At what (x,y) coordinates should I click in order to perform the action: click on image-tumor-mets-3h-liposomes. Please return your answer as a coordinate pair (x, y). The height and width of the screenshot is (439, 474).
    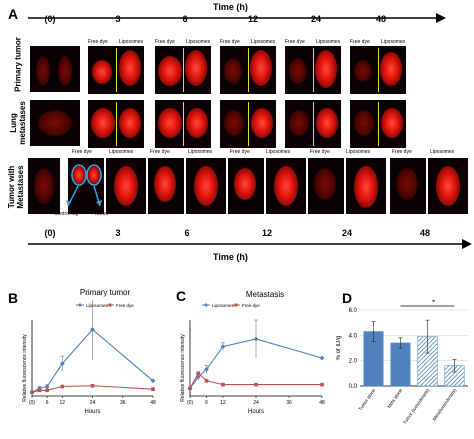
    Looking at the image, I should click on (126, 186).